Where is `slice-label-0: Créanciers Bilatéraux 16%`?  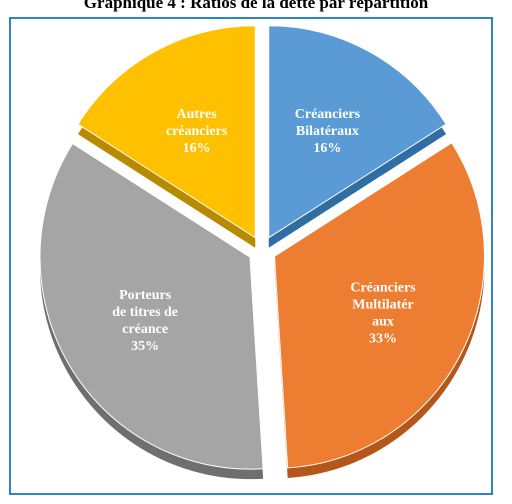 slice-label-0: Créanciers Bilatéraux 16% is located at coordinates (328, 131).